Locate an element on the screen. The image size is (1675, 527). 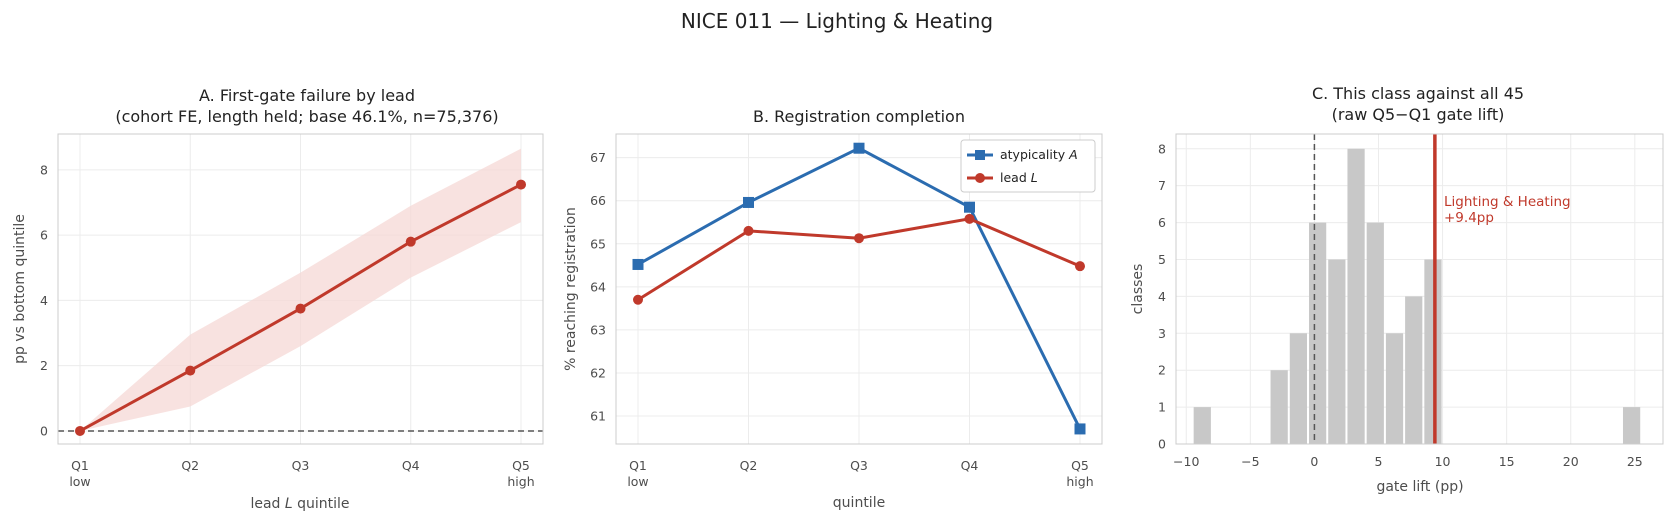
figure-title: NICE 011 — Lighting & Heating is located at coordinates (837, 21).